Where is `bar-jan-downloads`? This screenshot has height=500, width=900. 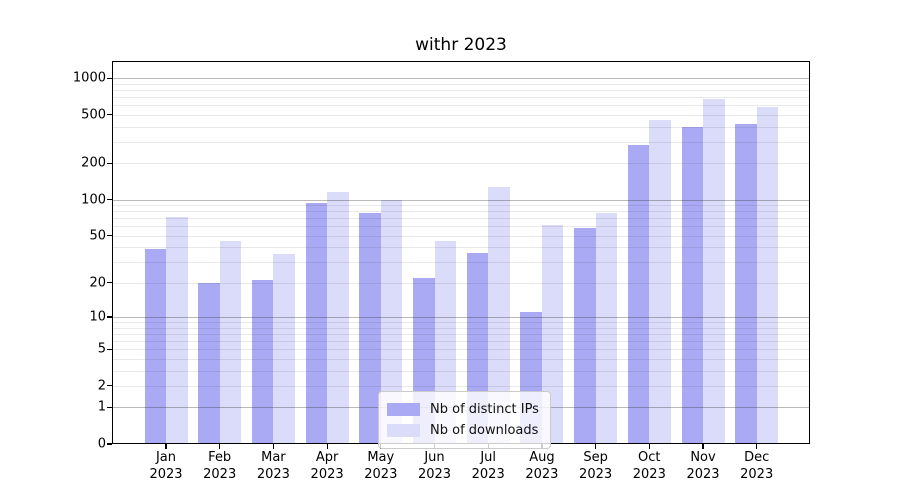 bar-jan-downloads is located at coordinates (177, 330).